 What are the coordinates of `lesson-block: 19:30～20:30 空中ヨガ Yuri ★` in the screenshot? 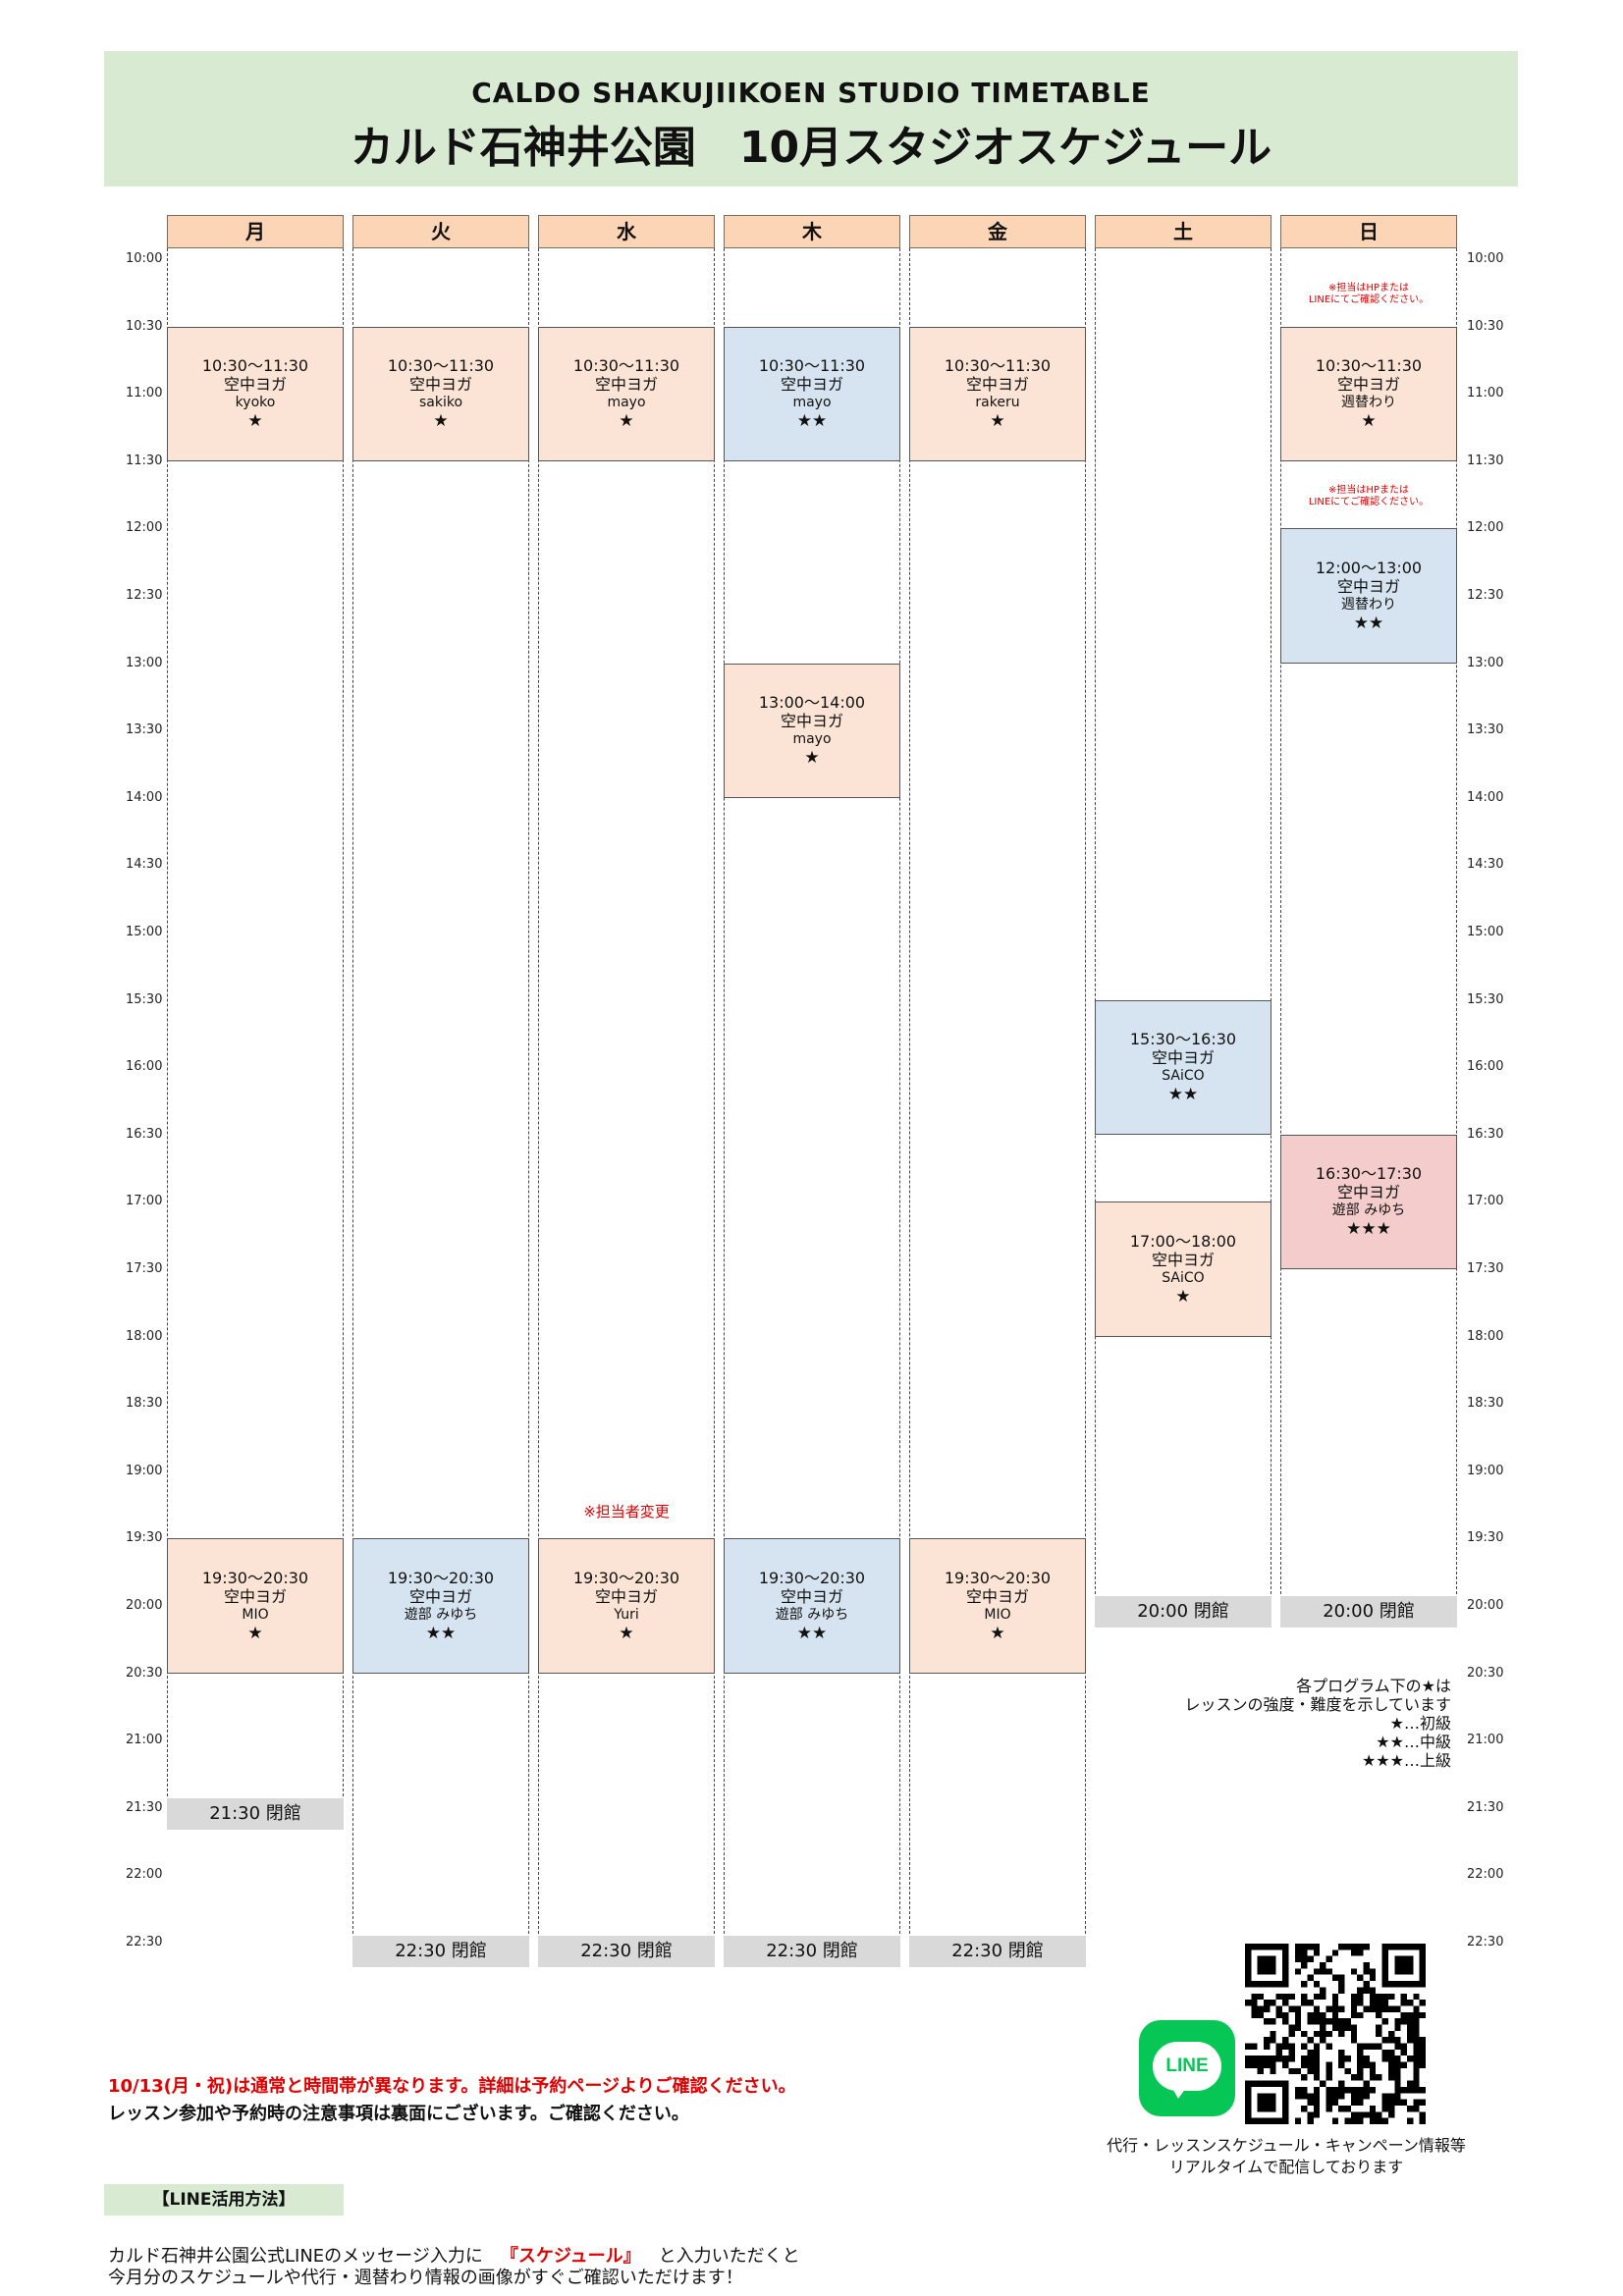 It's located at (626, 1606).